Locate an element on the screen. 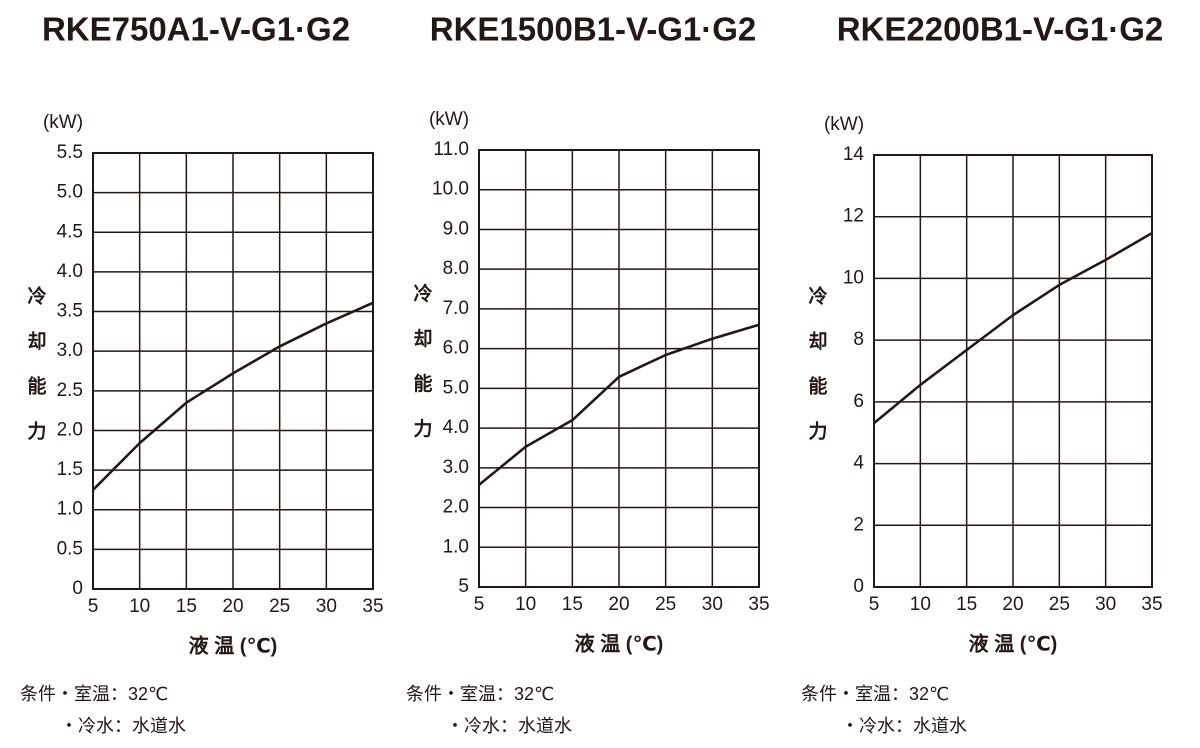 This screenshot has width=1200, height=748. y-tick-label: 8.0 is located at coordinates (456, 268).